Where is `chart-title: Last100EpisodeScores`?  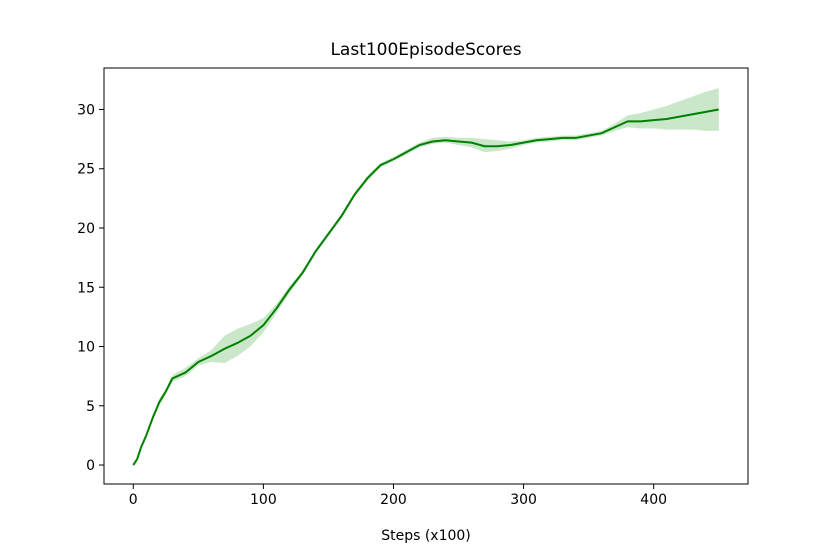 chart-title: Last100EpisodeScores is located at coordinates (425, 50).